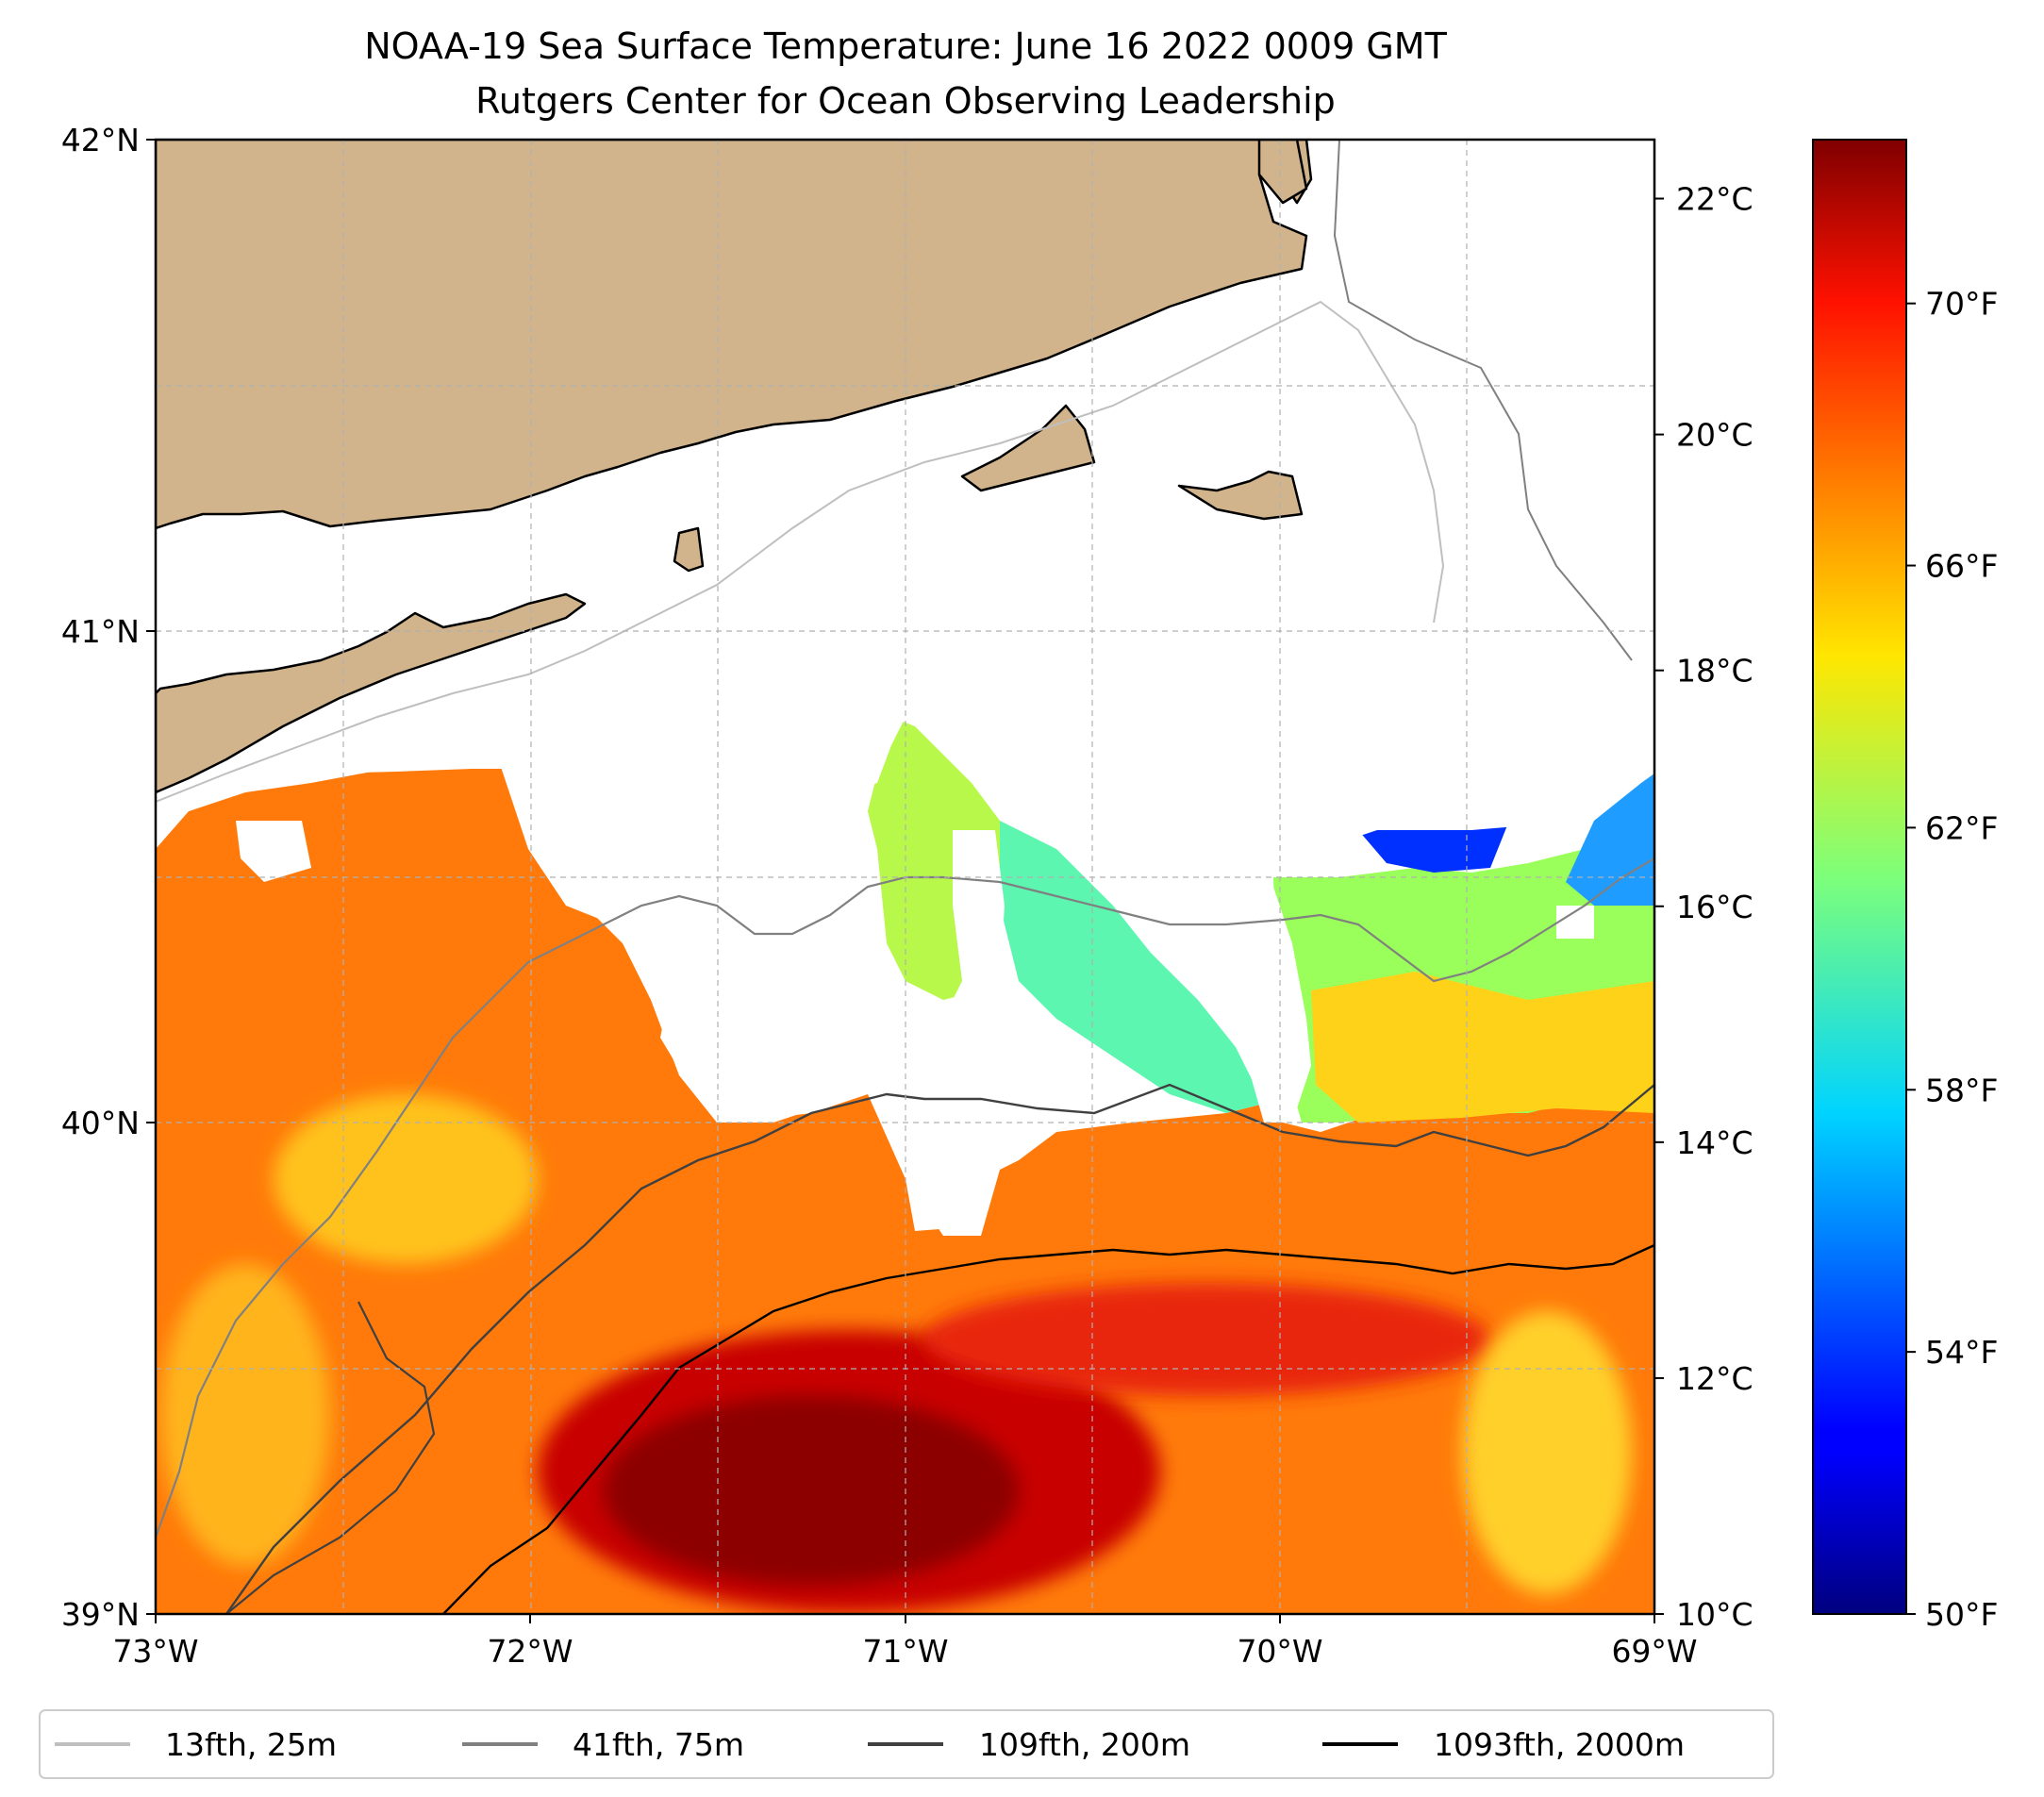 This screenshot has height=1797, width=2044. I want to click on legend-entry: 109fth, 200m, so click(1029, 1744).